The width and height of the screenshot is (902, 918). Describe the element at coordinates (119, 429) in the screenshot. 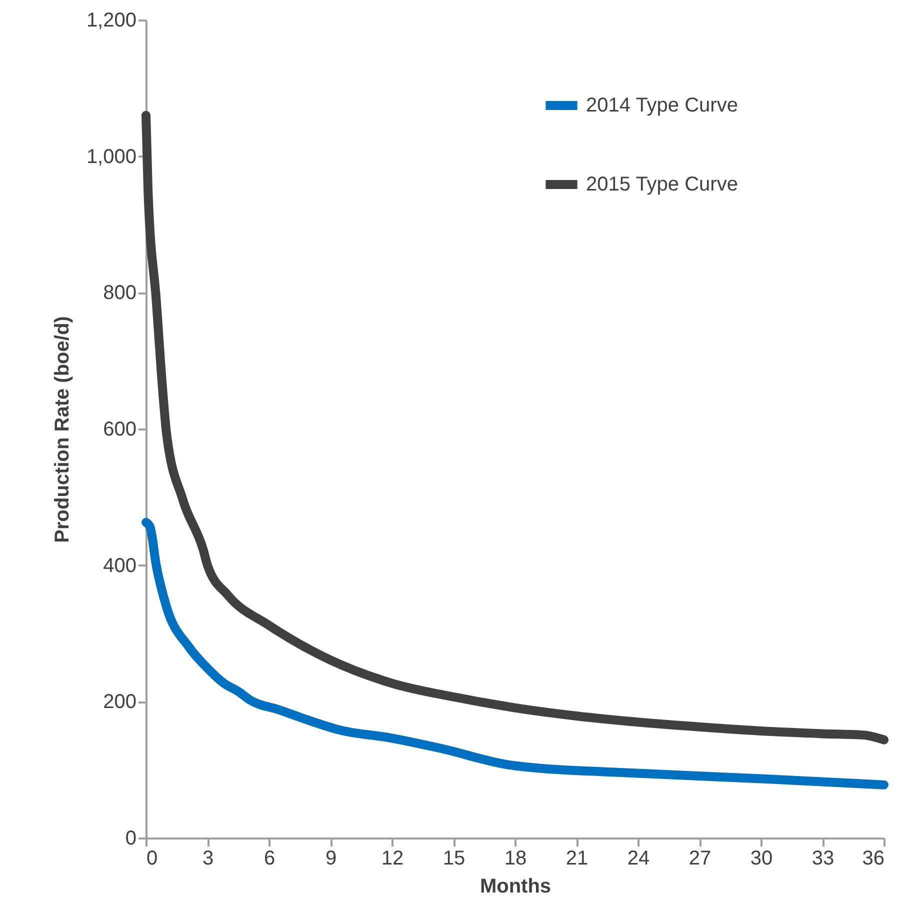

I see `y-tick-label: 600` at that location.